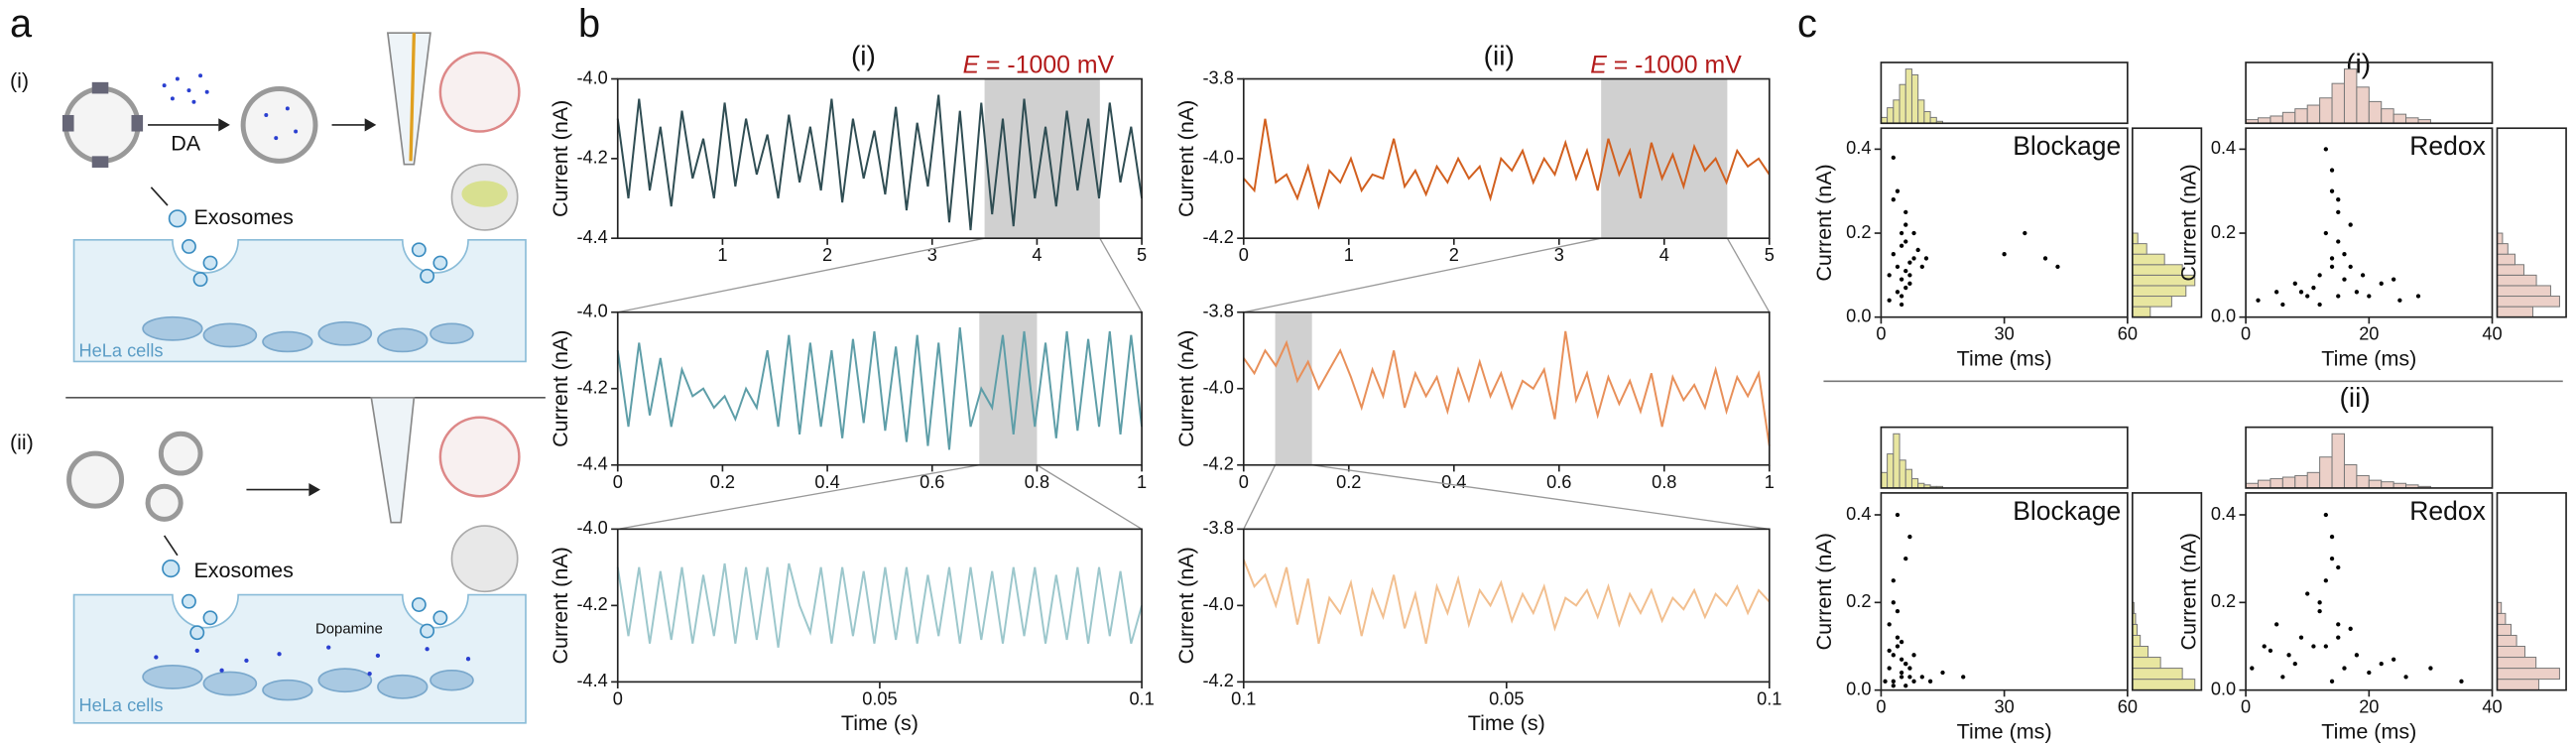 This screenshot has height=746, width=2576. I want to click on zoom-connector, so click(1540, 497).